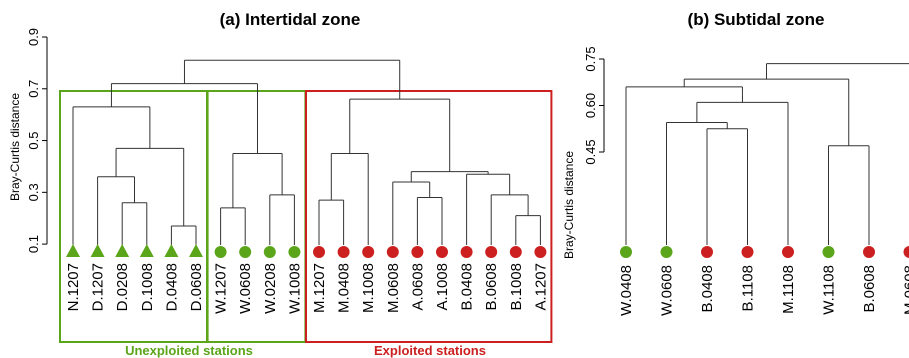 This screenshot has width=909, height=358. I want to click on leaf-label: M.0408, so click(344, 288).